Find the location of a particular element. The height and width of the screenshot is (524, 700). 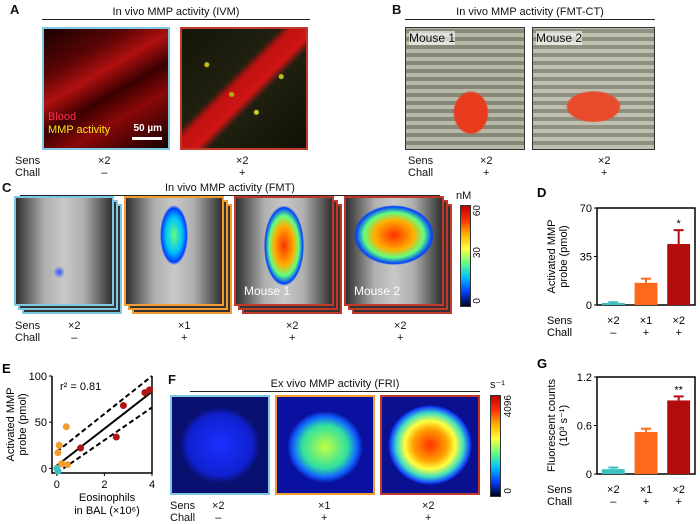

panel-b-title: In vivo MMP activity (FMT-CT) is located at coordinates (530, 13).